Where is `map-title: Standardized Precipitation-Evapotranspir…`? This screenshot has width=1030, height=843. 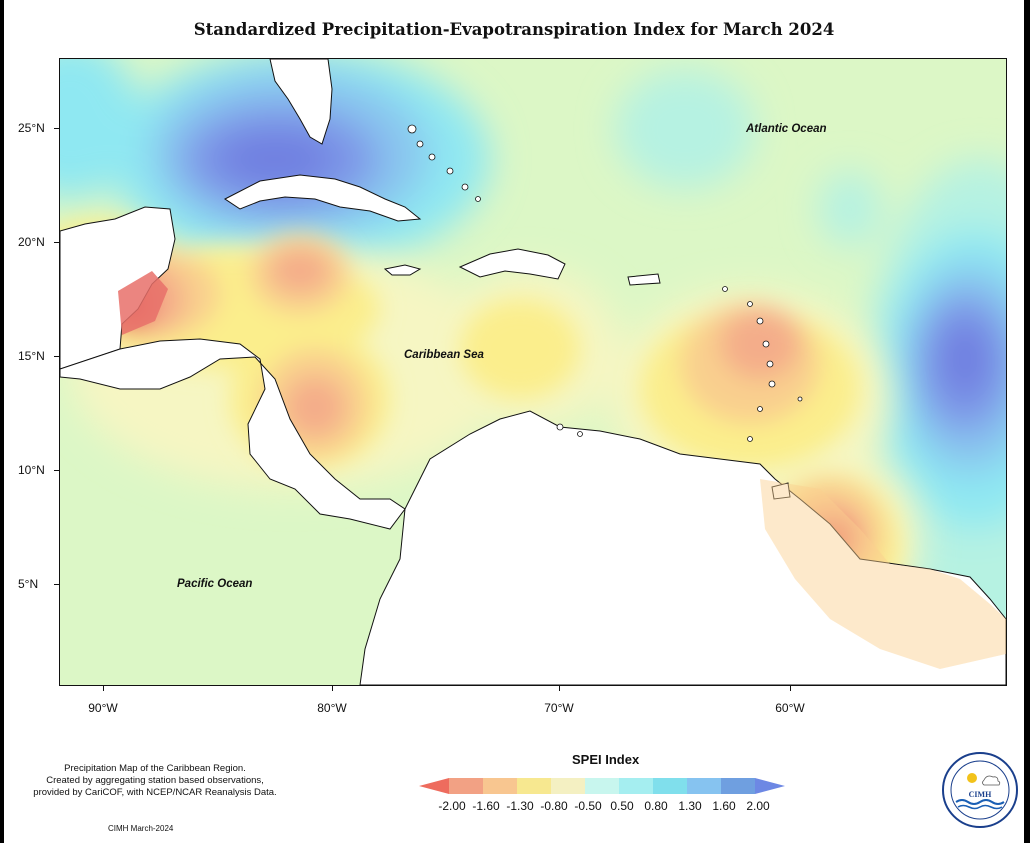
map-title: Standardized Precipitation-Evapotranspir… is located at coordinates (514, 29).